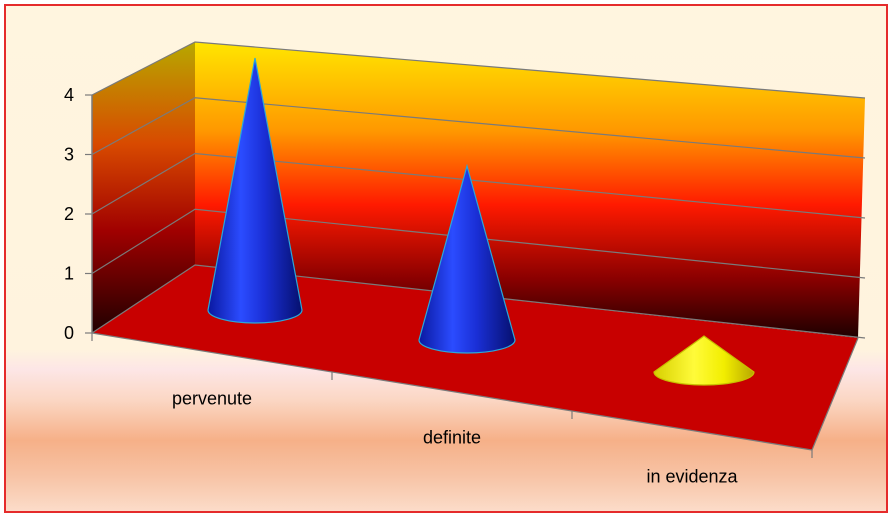 Image resolution: width=894 pixels, height=519 pixels. What do you see at coordinates (69, 95) in the screenshot?
I see `y-tick-label: 4` at bounding box center [69, 95].